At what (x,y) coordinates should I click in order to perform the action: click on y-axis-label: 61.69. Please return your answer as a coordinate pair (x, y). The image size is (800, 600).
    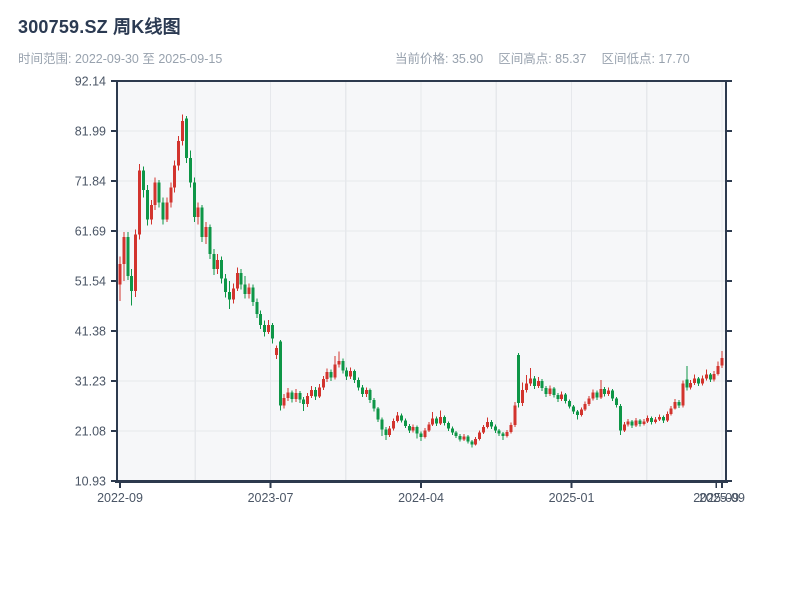
    Looking at the image, I should click on (90, 231).